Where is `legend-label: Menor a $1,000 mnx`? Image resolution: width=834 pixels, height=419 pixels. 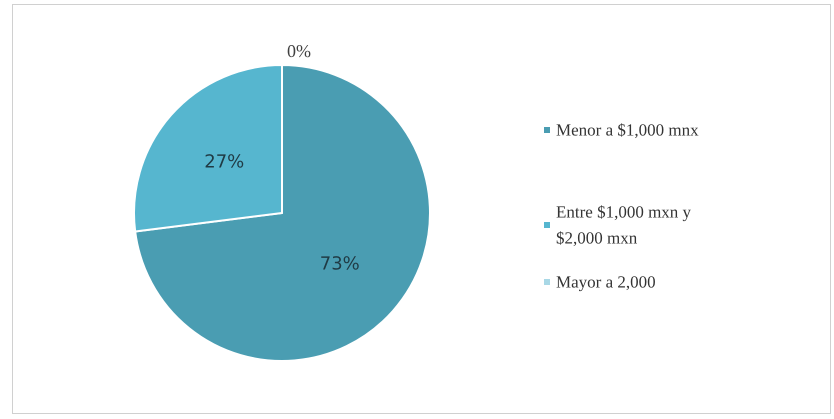
legend-label: Menor a $1,000 mnx is located at coordinates (628, 130).